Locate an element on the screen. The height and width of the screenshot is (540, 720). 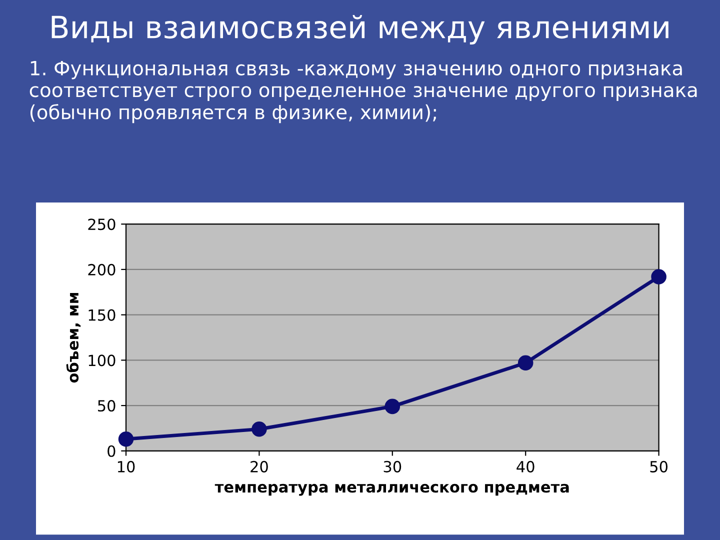
chart-title: Виды взаимосвязей между явлениями is located at coordinates (360, 29).